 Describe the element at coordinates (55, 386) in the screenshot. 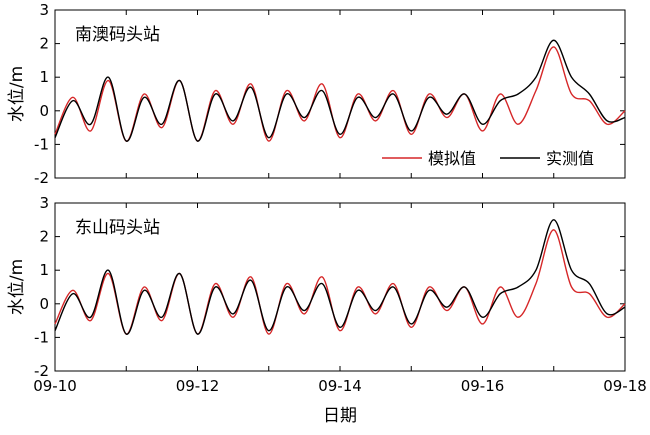

I see `x-tick-label: 09-10` at that location.